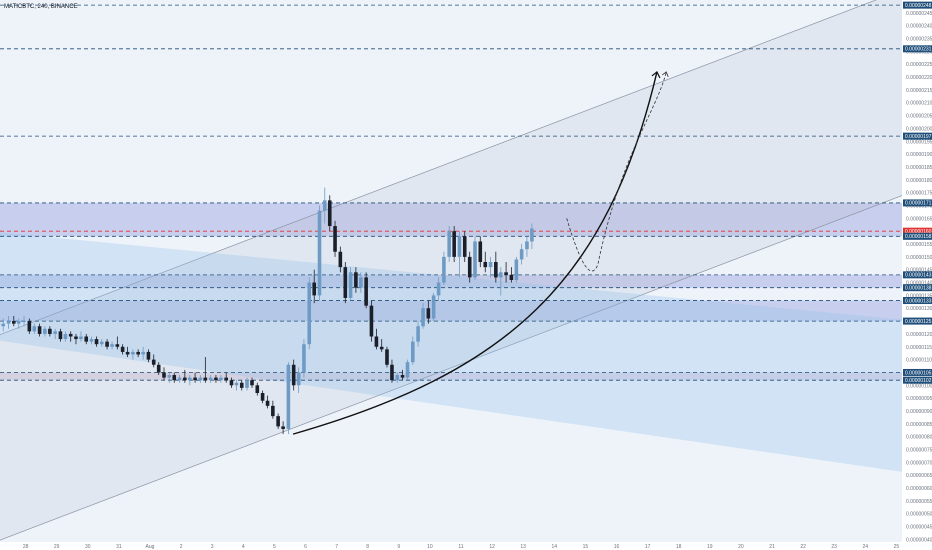 This screenshot has width=932, height=550. What do you see at coordinates (919, 117) in the screenshot?
I see `y-tick-label: 0.00000205` at bounding box center [919, 117].